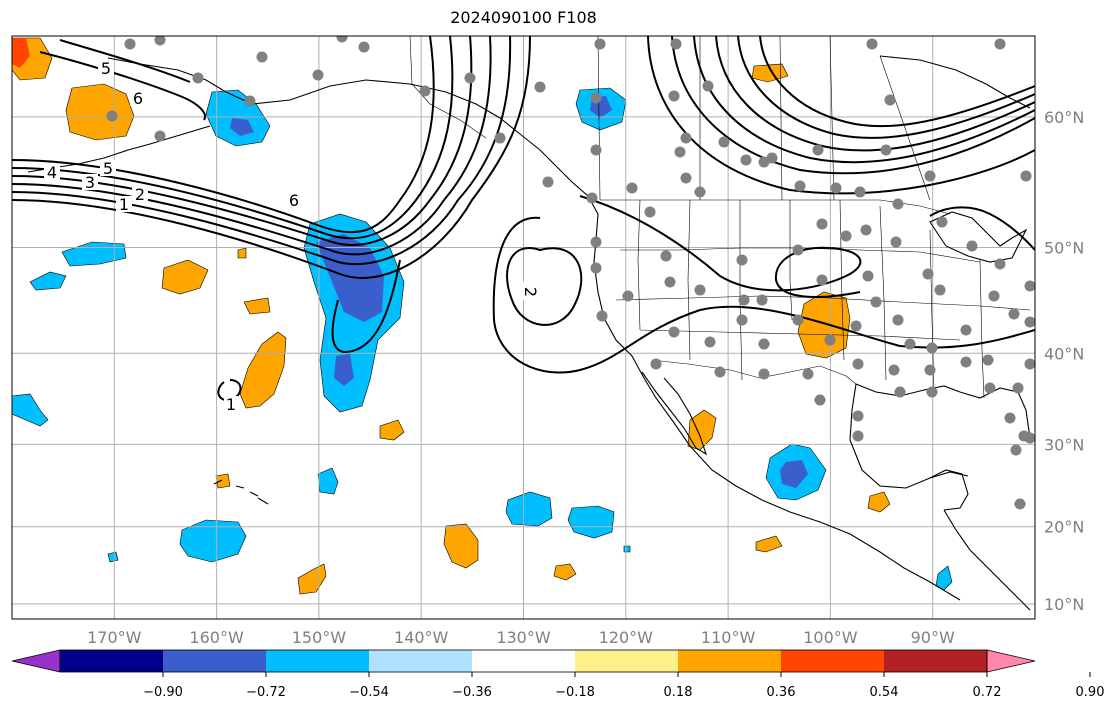 This screenshot has height=712, width=1105. I want to click on lon-tick-label: 170°W, so click(114, 637).